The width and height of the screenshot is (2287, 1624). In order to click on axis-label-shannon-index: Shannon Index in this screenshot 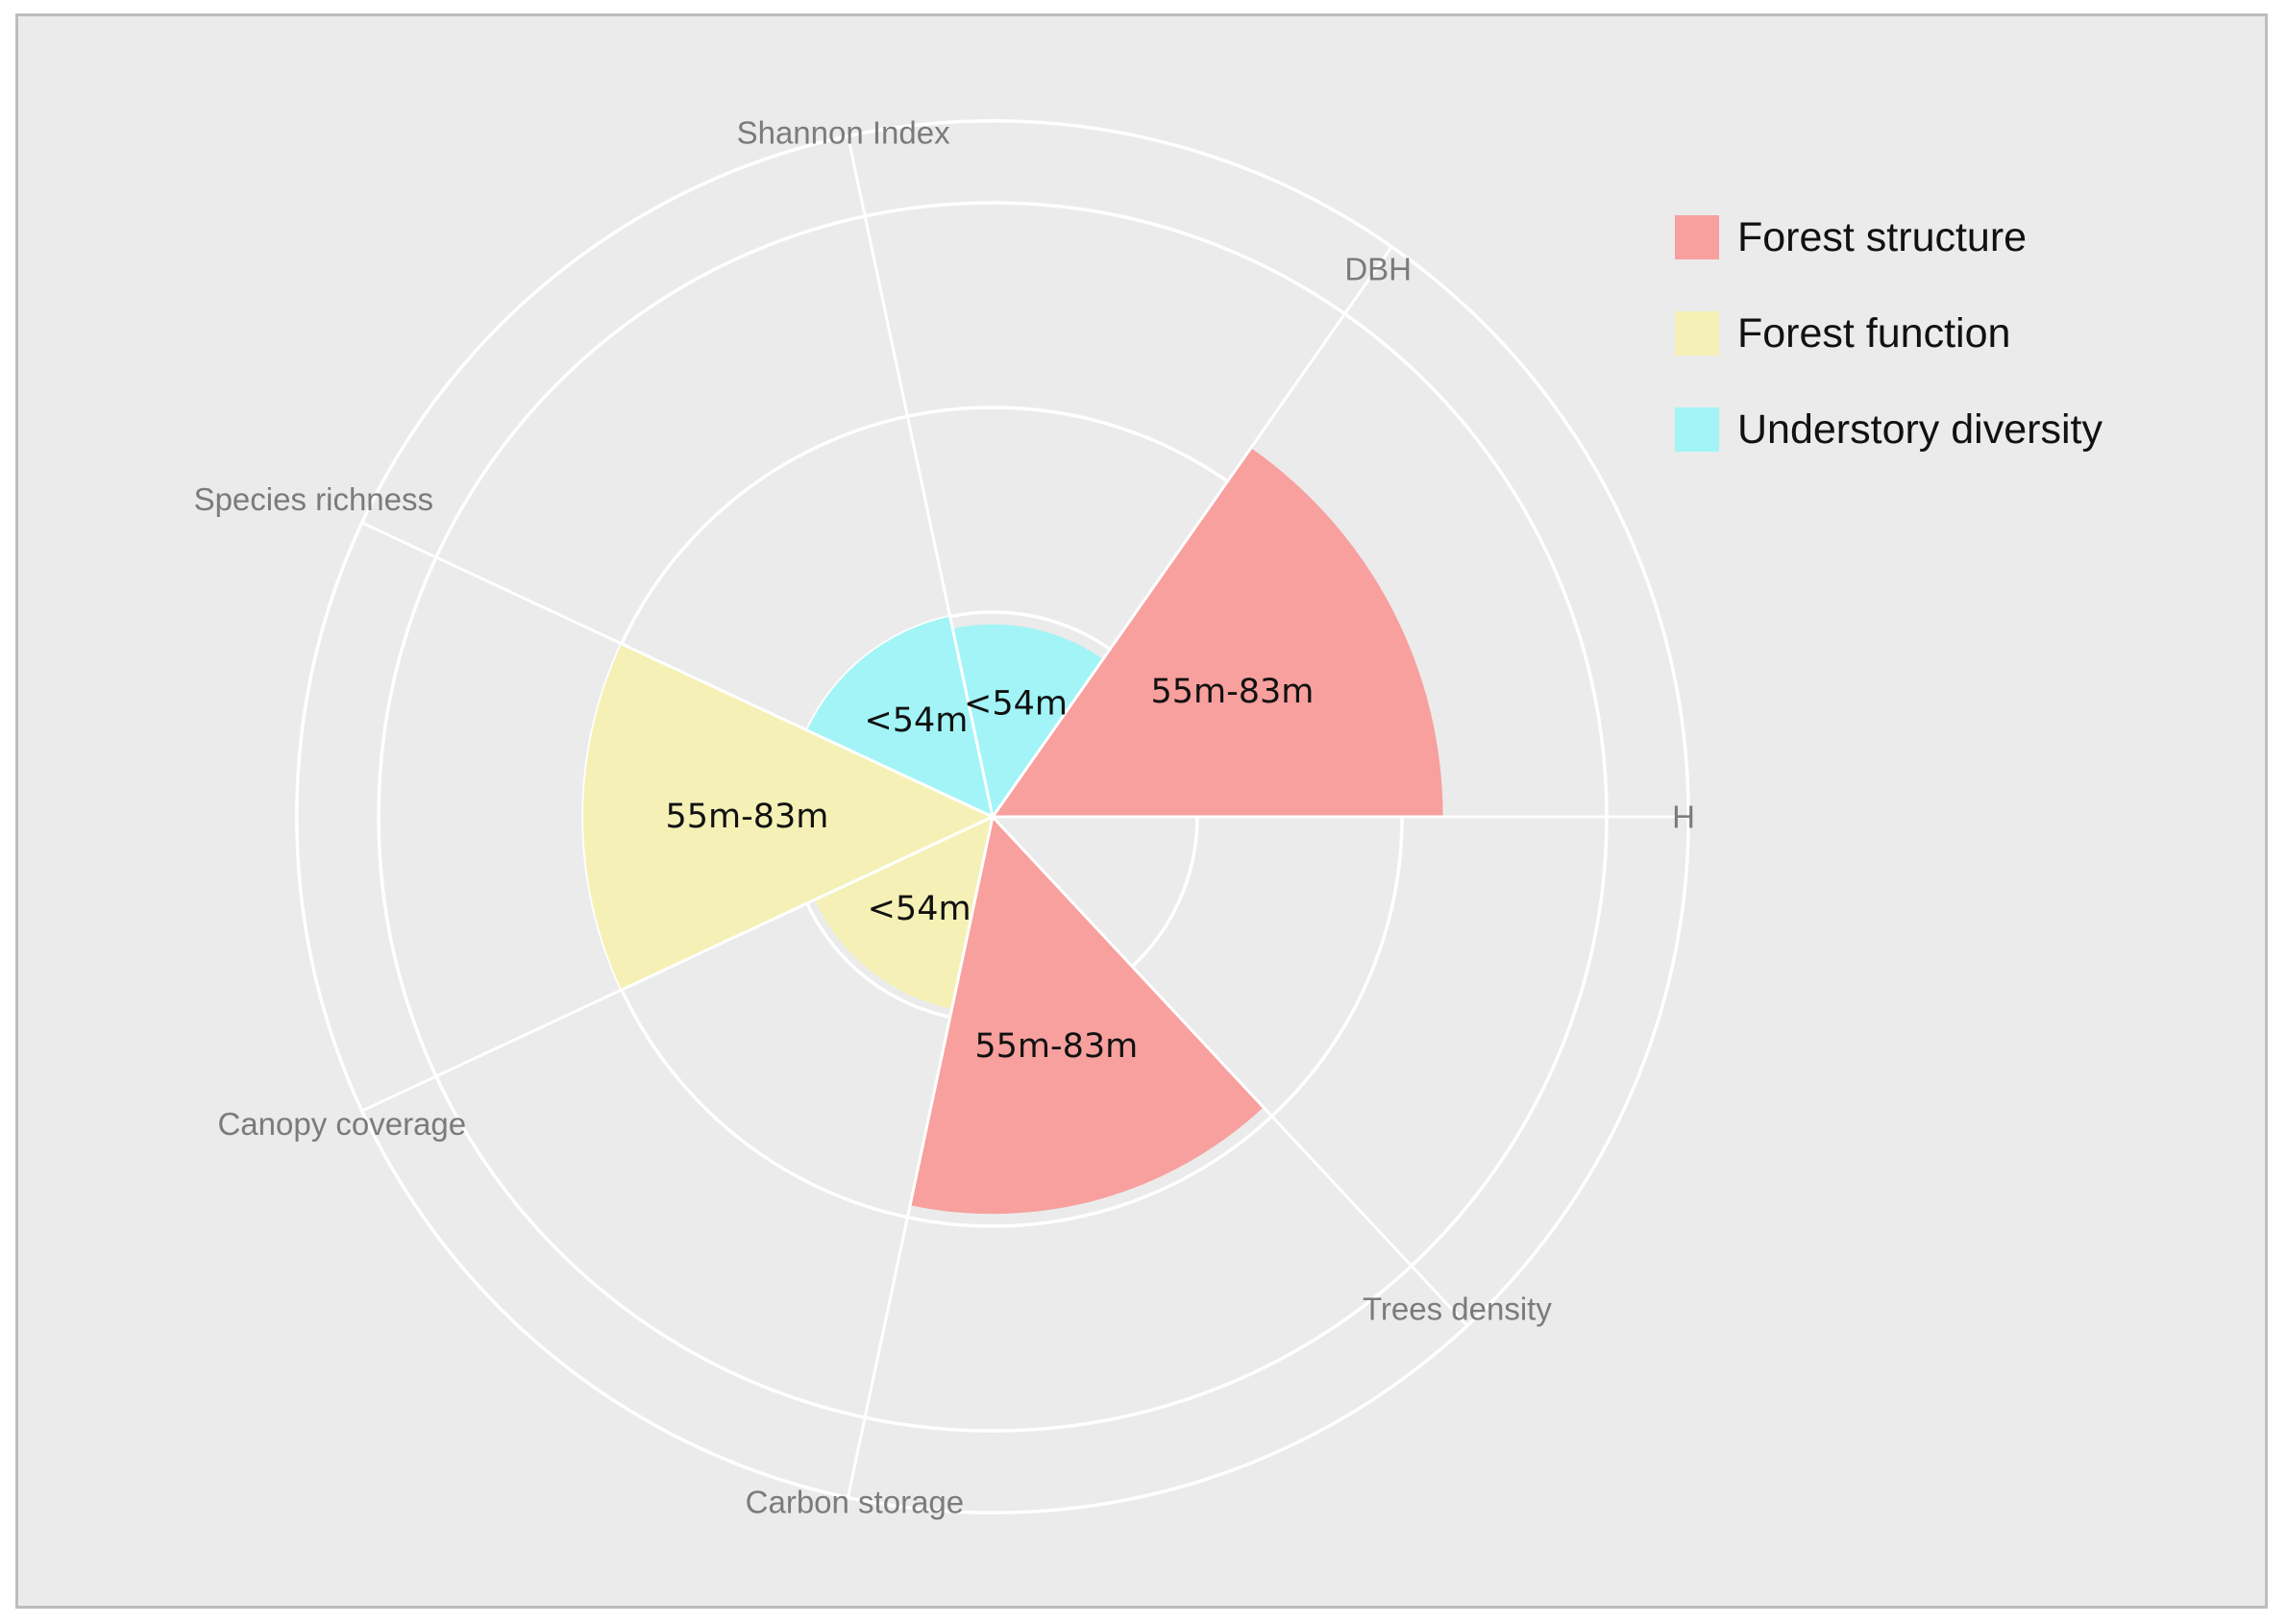, I will do `click(844, 132)`.